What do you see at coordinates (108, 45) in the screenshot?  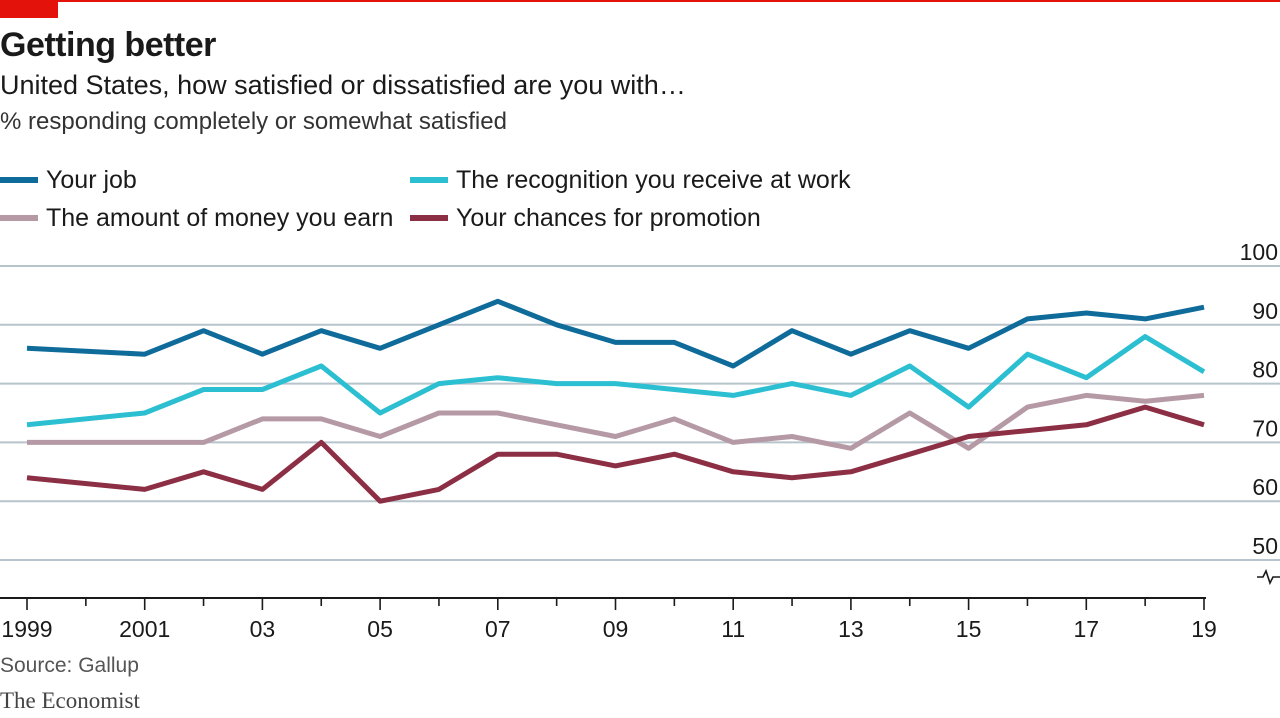 I see `chart-title: Getting better` at bounding box center [108, 45].